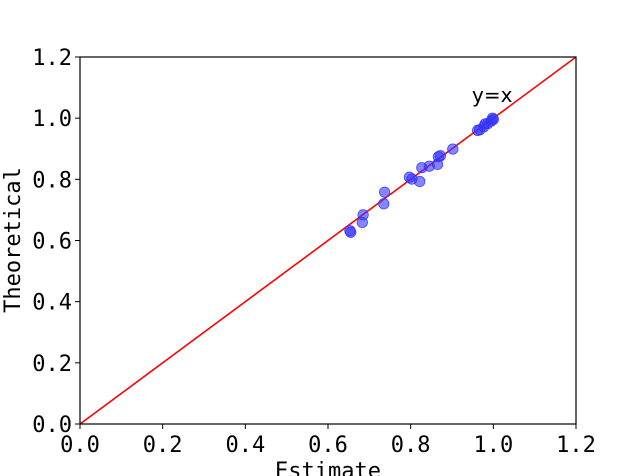 The height and width of the screenshot is (476, 640). What do you see at coordinates (52, 242) in the screenshot?
I see `y-tick-label: 0.6` at bounding box center [52, 242].